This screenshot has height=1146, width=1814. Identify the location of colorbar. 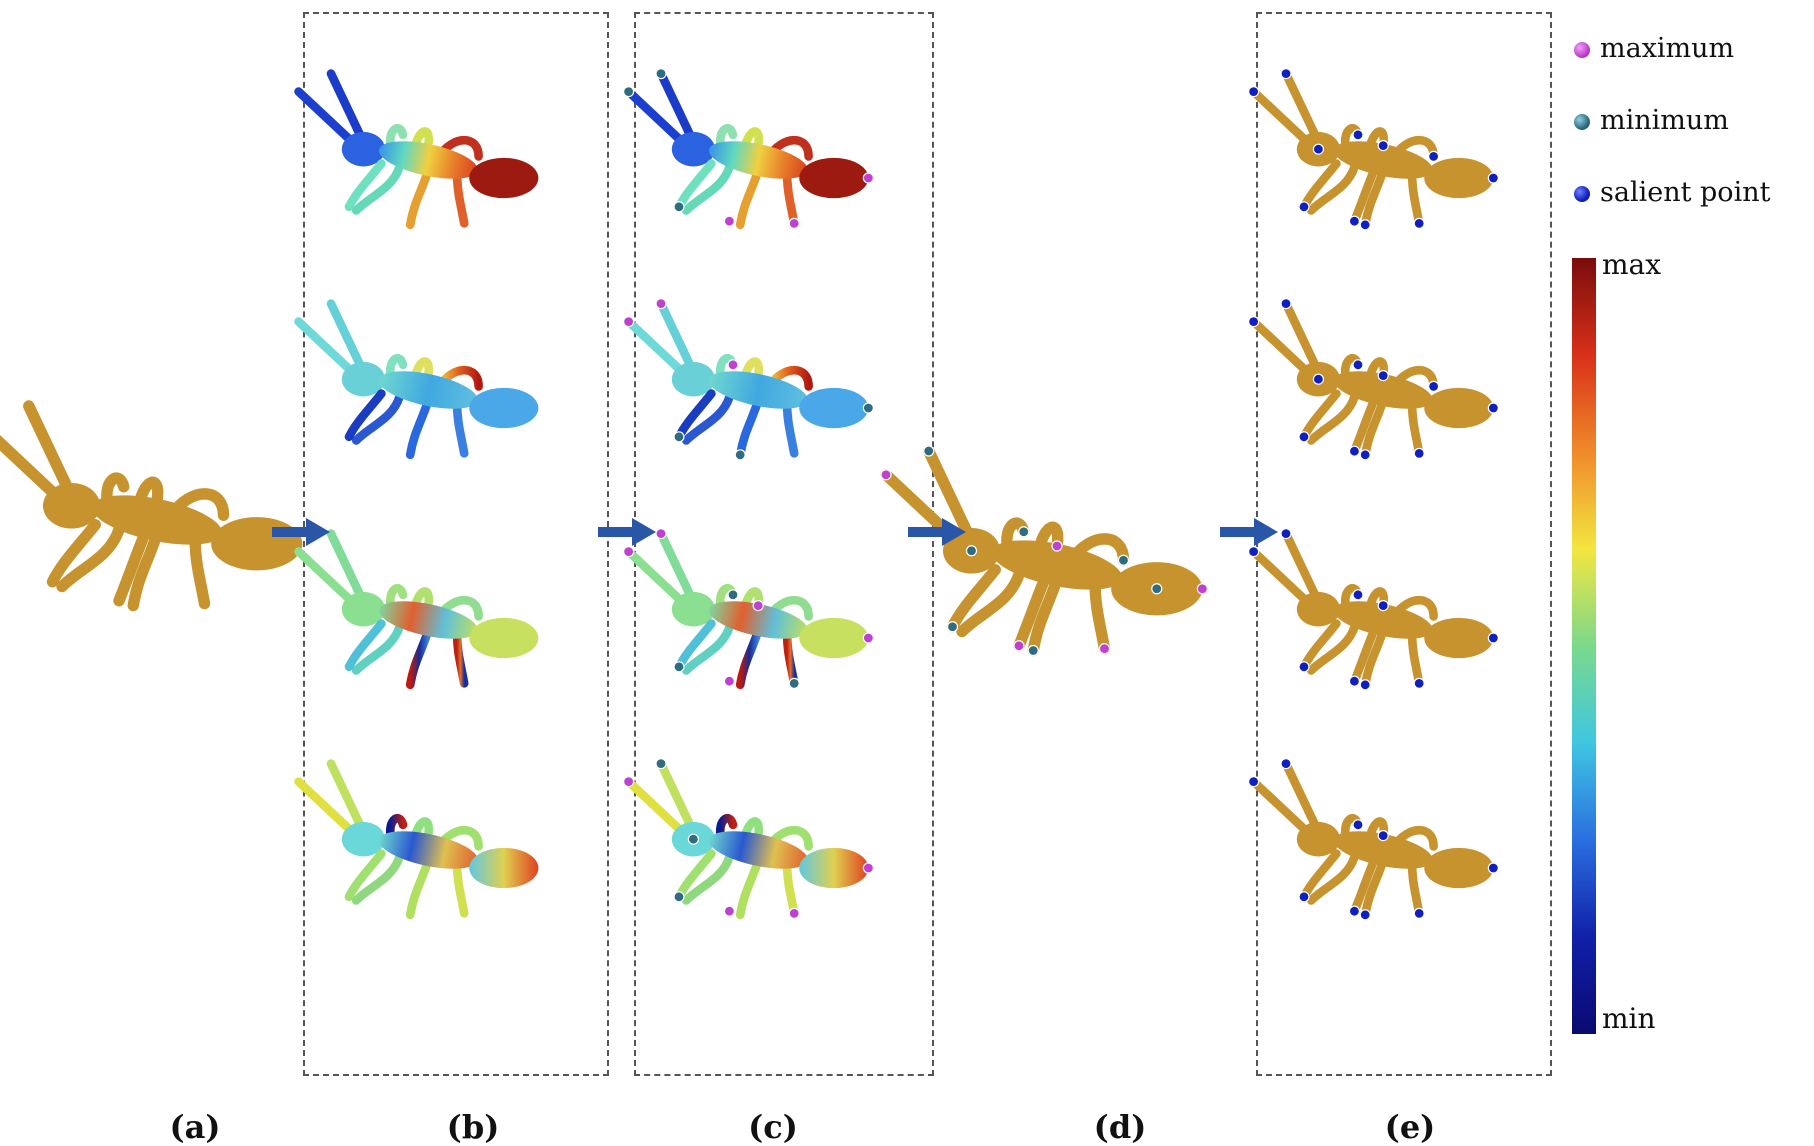
(1584, 646).